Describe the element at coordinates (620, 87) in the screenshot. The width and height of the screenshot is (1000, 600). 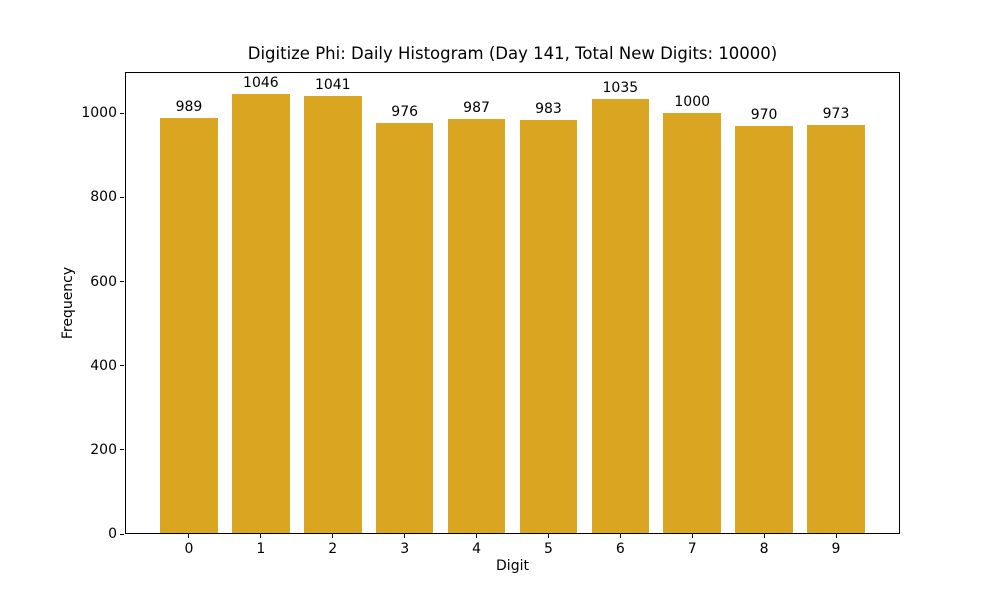
I see `bar-value-label-6: 1035` at that location.